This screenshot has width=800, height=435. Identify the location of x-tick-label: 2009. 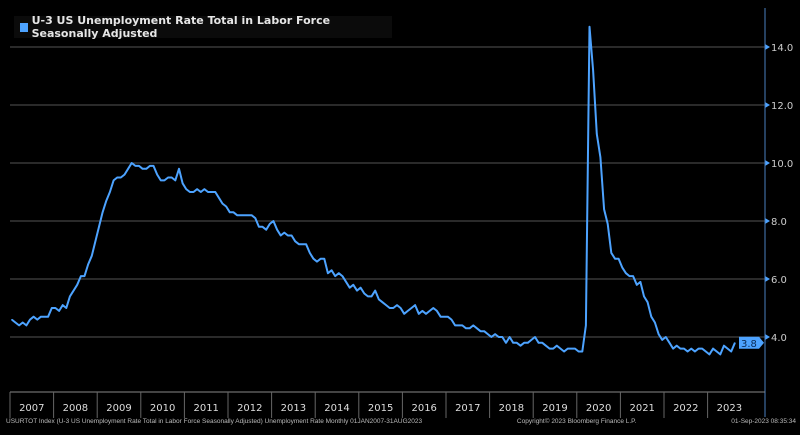
(118, 408).